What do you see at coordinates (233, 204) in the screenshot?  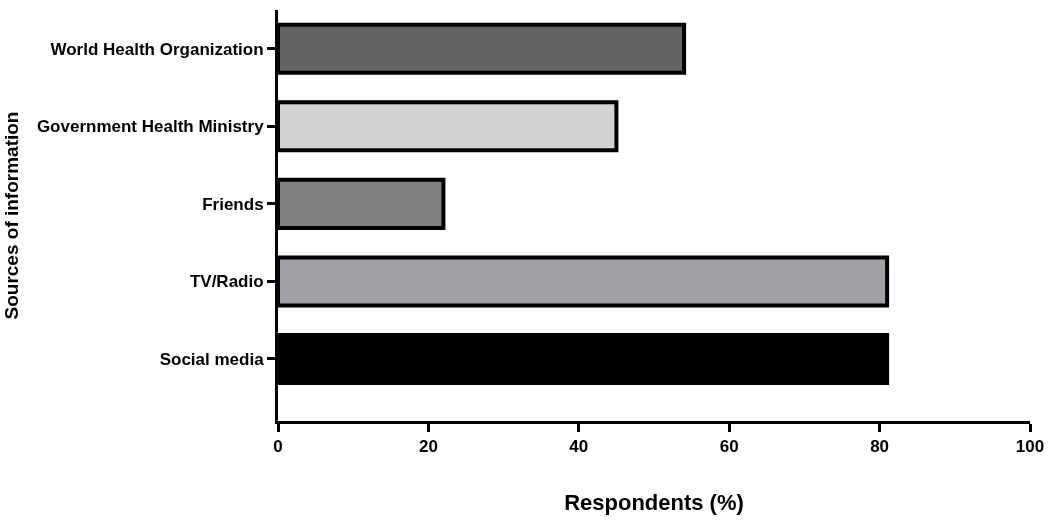 I see `y-tick-label: Friends` at bounding box center [233, 204].